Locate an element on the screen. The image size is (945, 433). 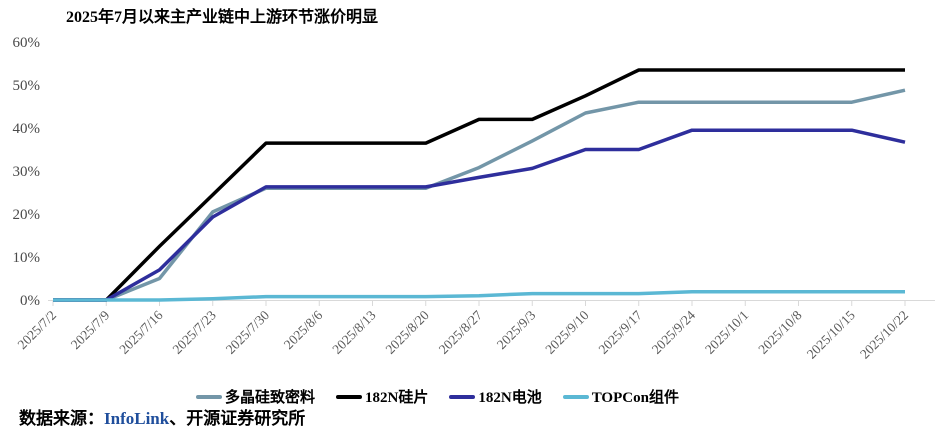
source-rest: 、开源证券研究所 is located at coordinates (237, 418).